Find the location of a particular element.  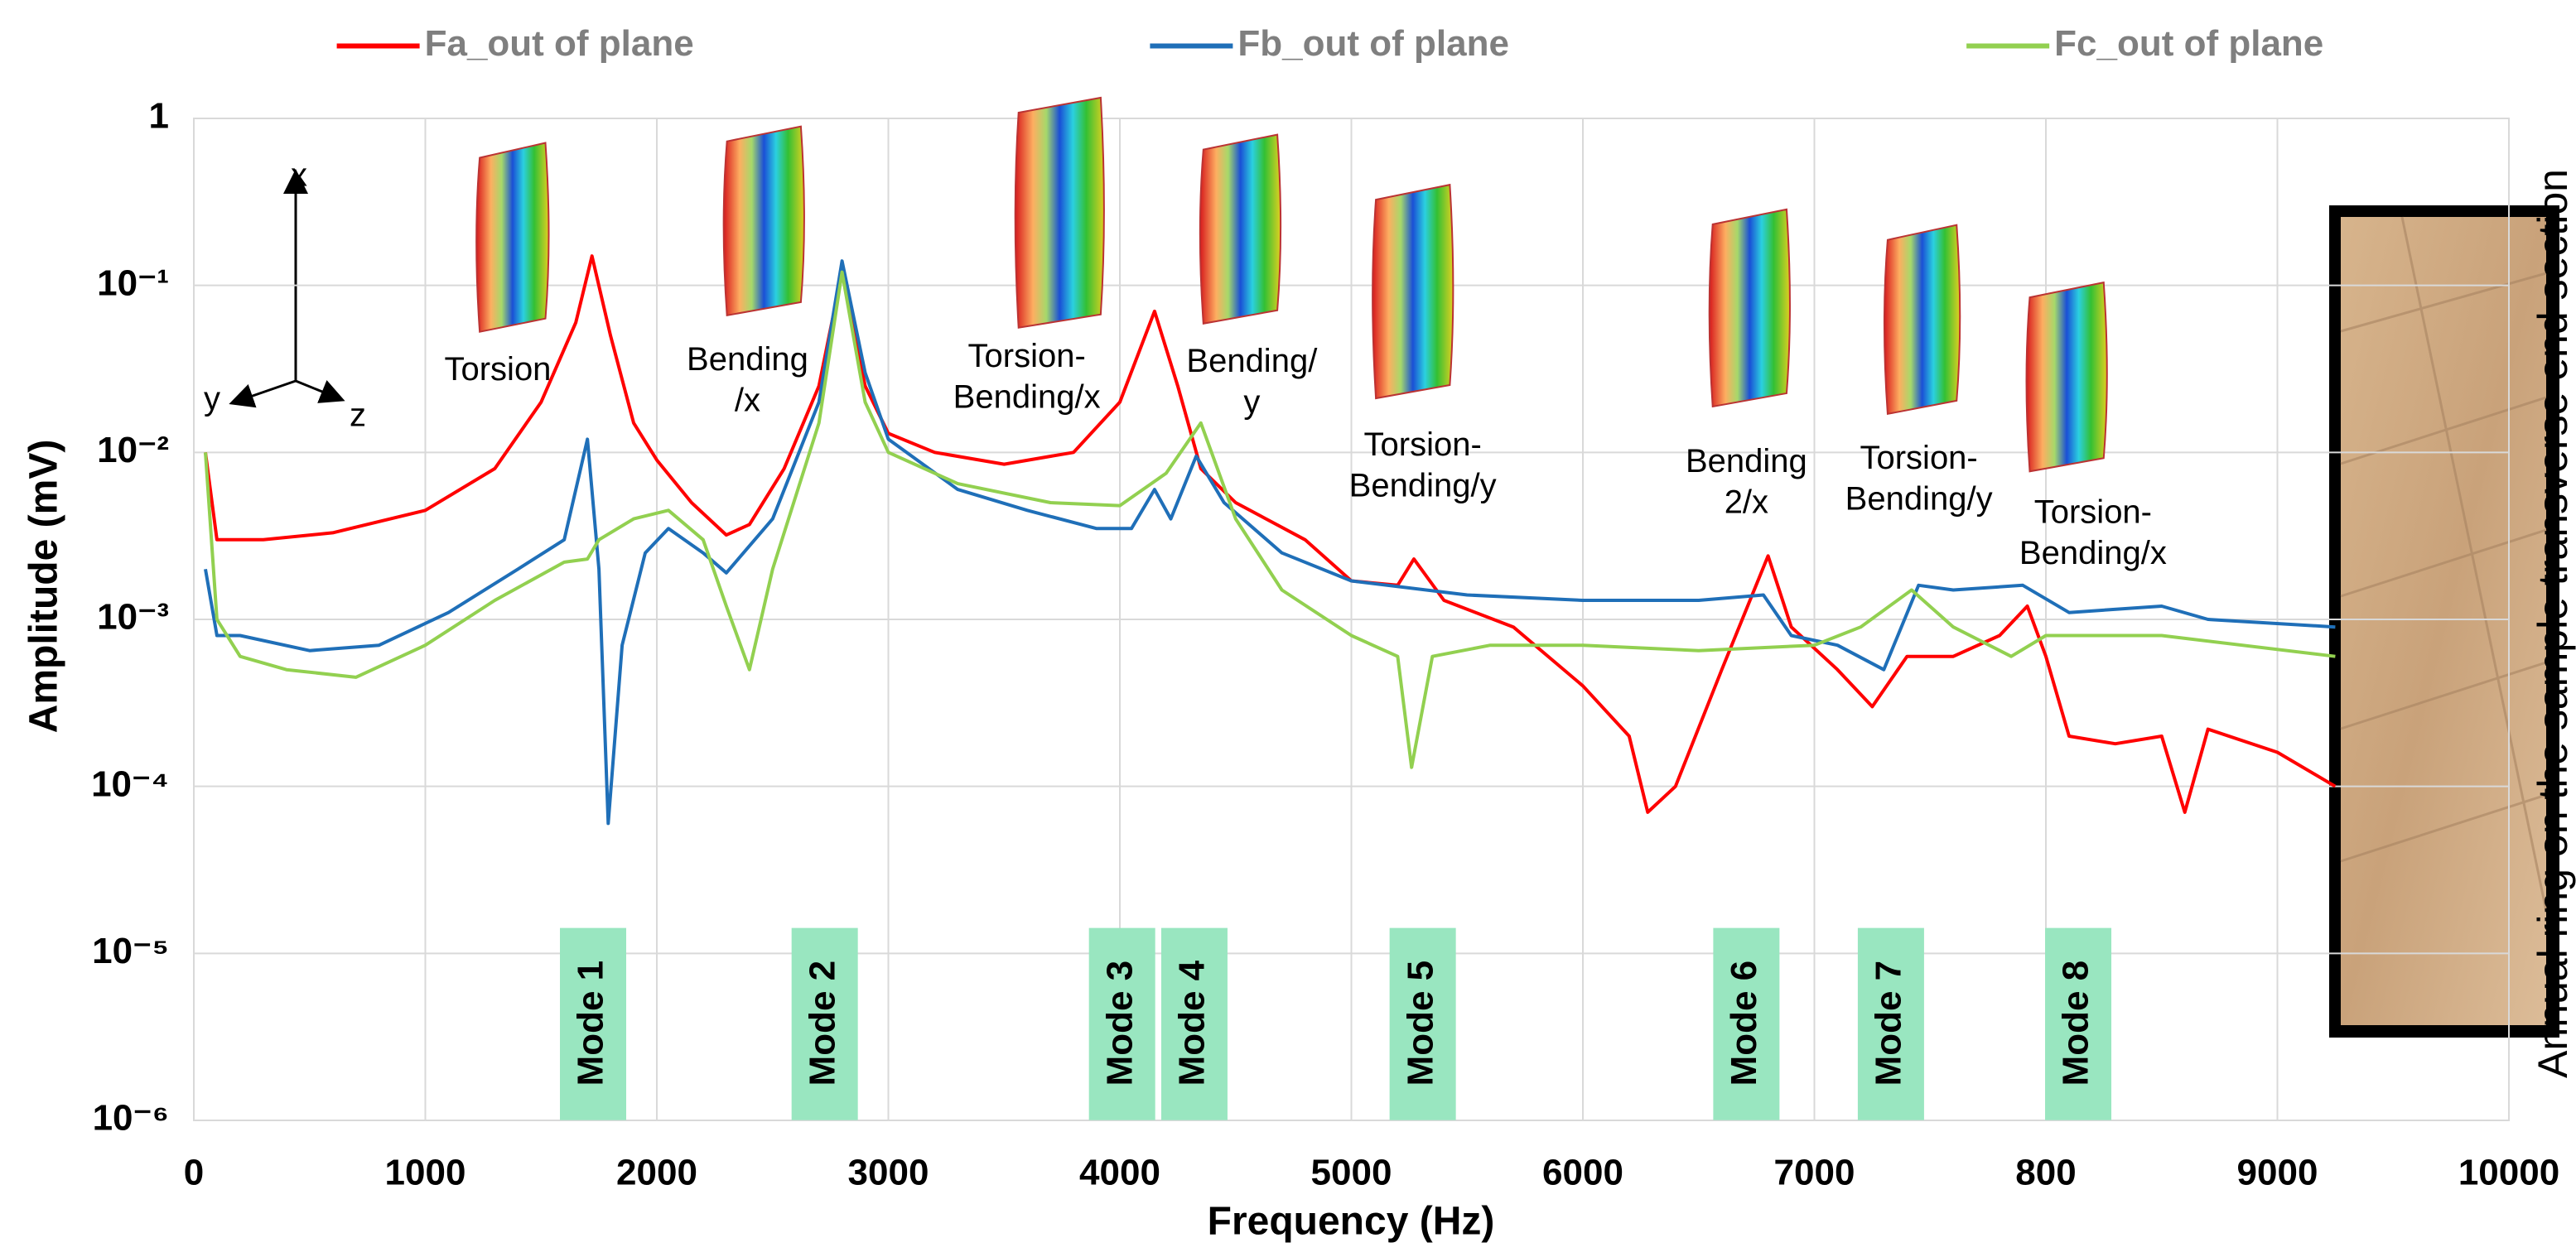

mode-label: Mode 4 is located at coordinates (1192, 1023).